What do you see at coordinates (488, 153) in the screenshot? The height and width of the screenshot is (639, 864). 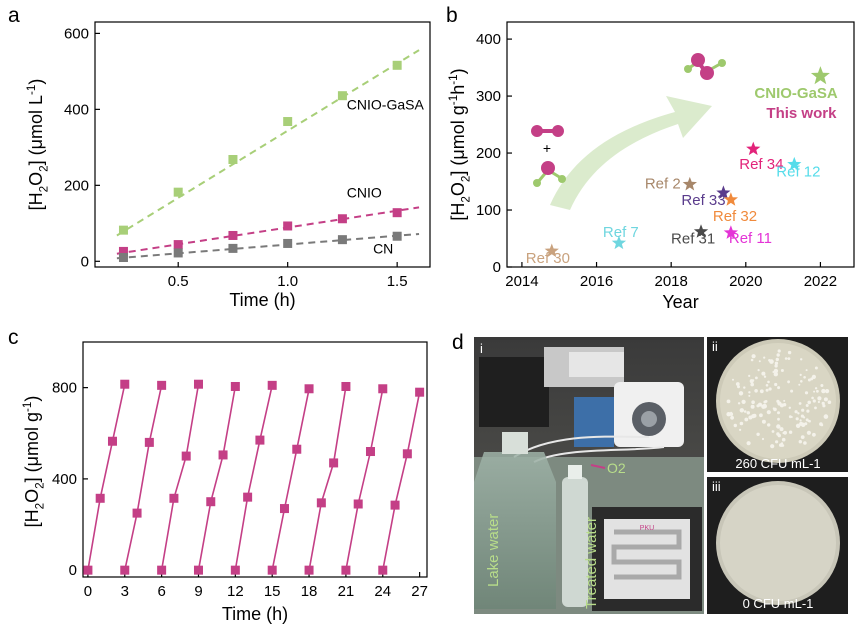 I see `b-ytick-label: 200` at bounding box center [488, 153].